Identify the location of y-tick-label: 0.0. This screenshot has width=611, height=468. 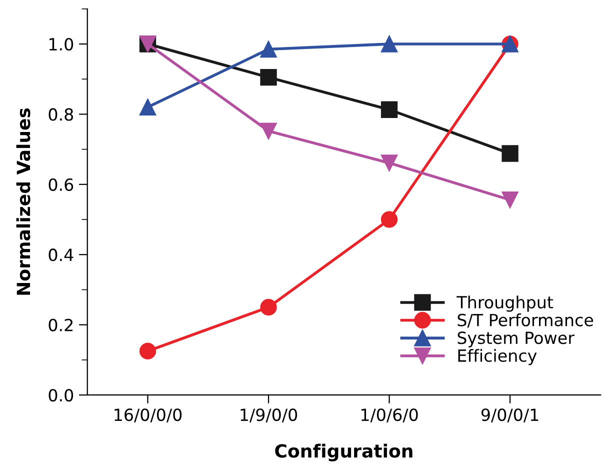
(61, 395).